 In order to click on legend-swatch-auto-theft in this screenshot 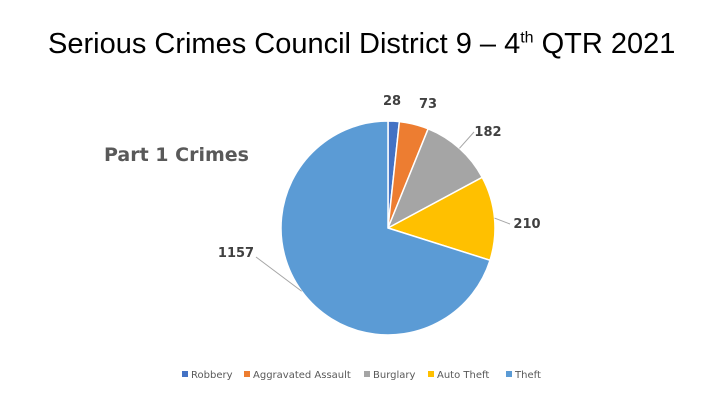, I will do `click(431, 374)`.